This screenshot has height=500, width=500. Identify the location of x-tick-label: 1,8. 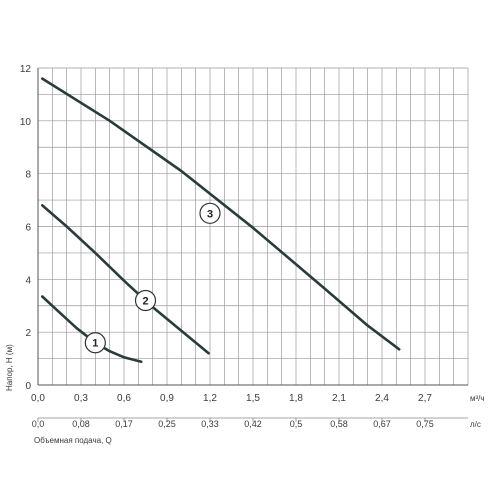
(296, 398).